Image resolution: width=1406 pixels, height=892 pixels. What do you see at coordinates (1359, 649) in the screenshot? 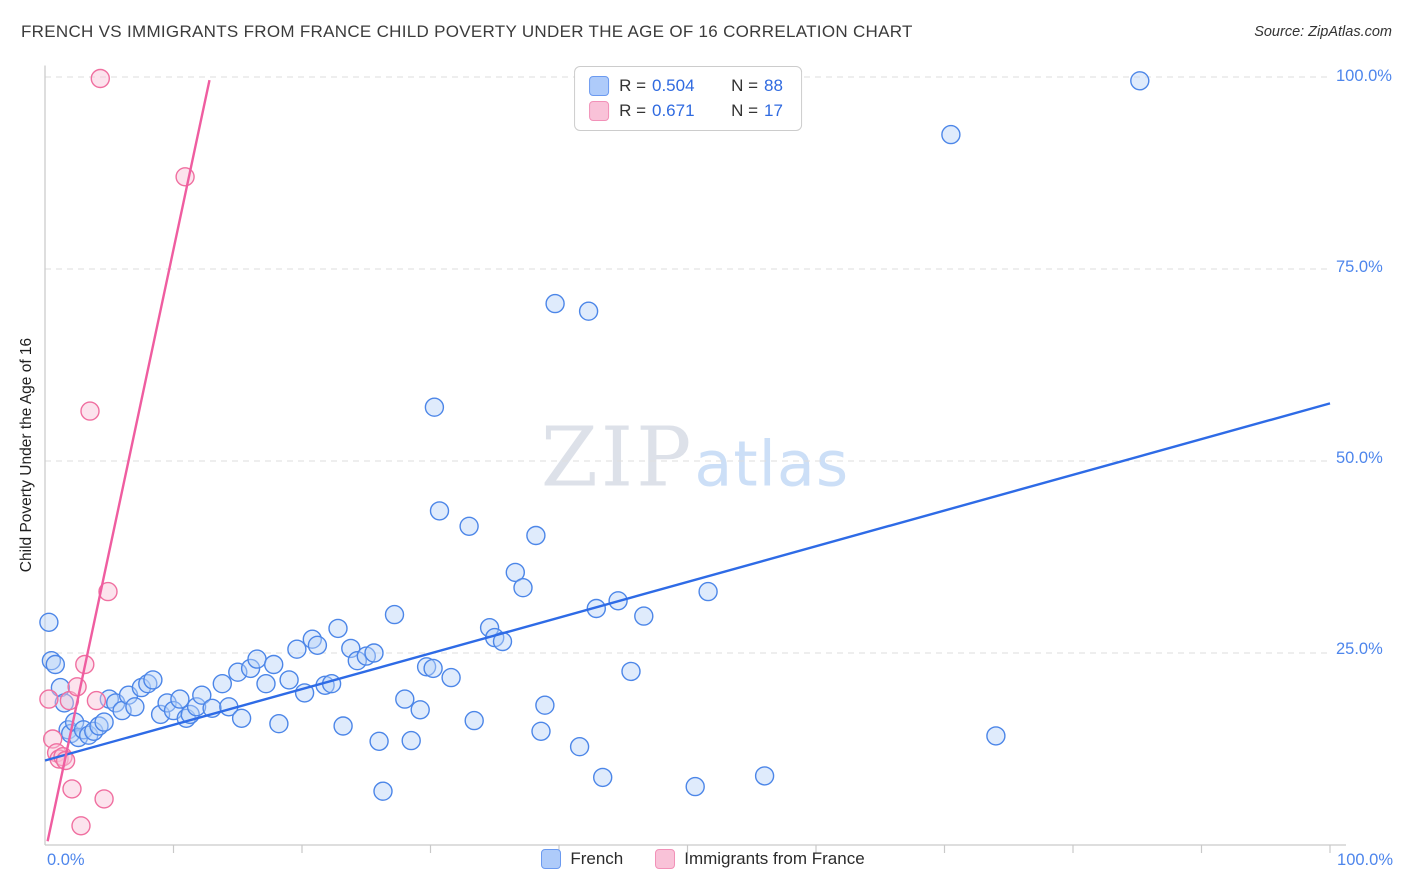
I see `y-tick-label-25: 25.0%` at bounding box center [1359, 649].